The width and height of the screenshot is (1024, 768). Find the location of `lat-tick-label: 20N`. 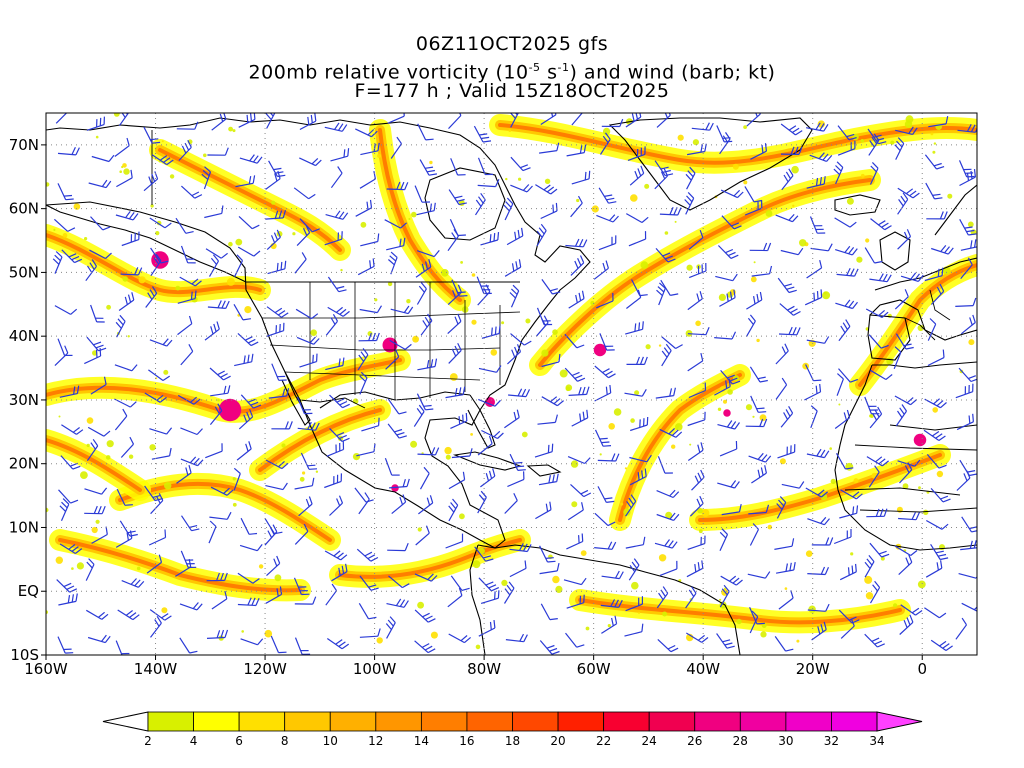

lat-tick-label: 20N is located at coordinates (24, 464).